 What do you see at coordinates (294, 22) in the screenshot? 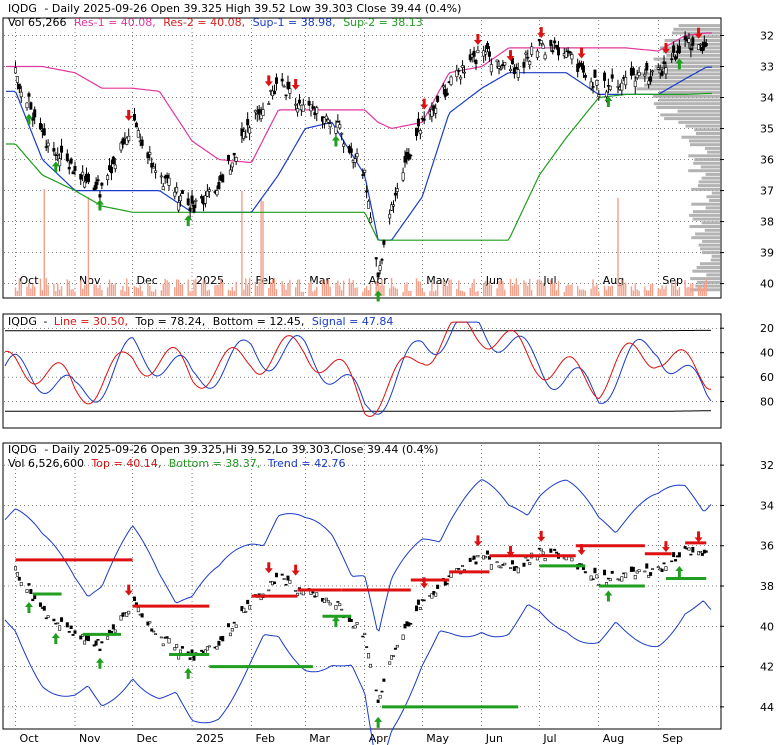
I see `p1-sup1: Sup-1 = 38.98,` at bounding box center [294, 22].